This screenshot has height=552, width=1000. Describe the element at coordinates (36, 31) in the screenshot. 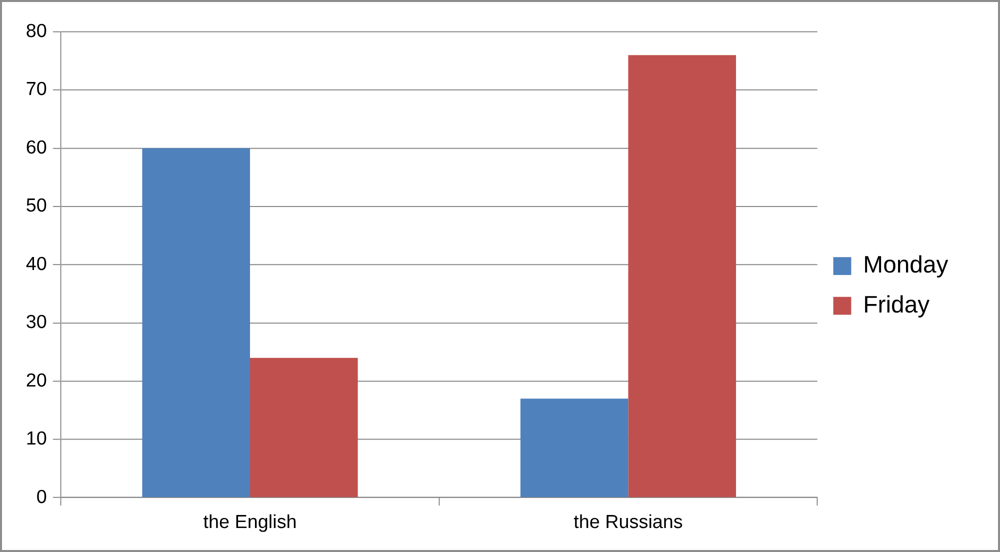

I see `y-tick-label: 80` at that location.